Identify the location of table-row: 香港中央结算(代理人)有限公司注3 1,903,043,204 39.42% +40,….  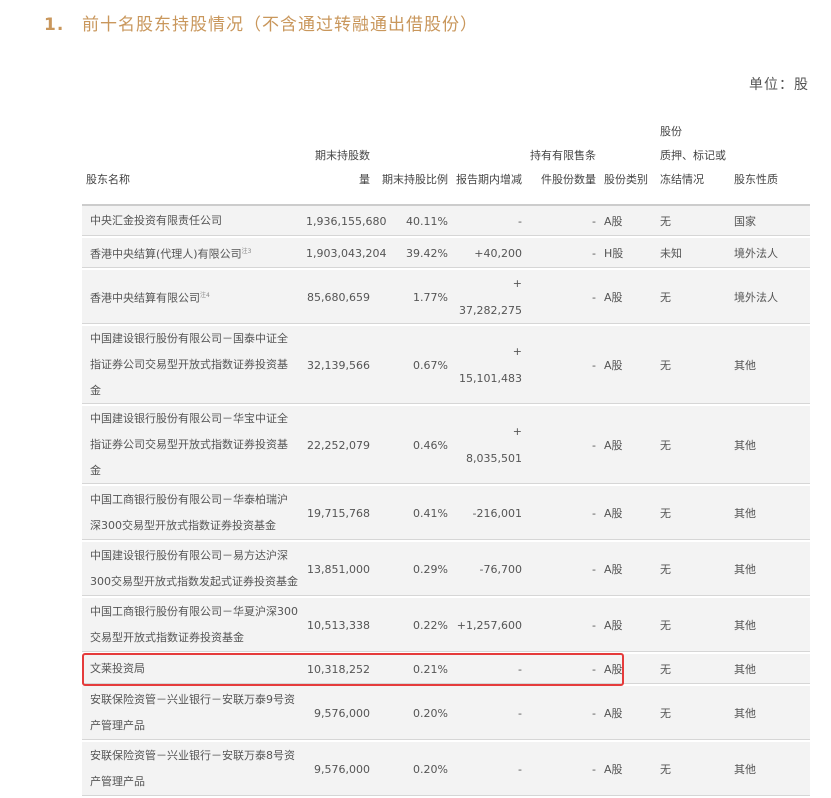
(446, 254).